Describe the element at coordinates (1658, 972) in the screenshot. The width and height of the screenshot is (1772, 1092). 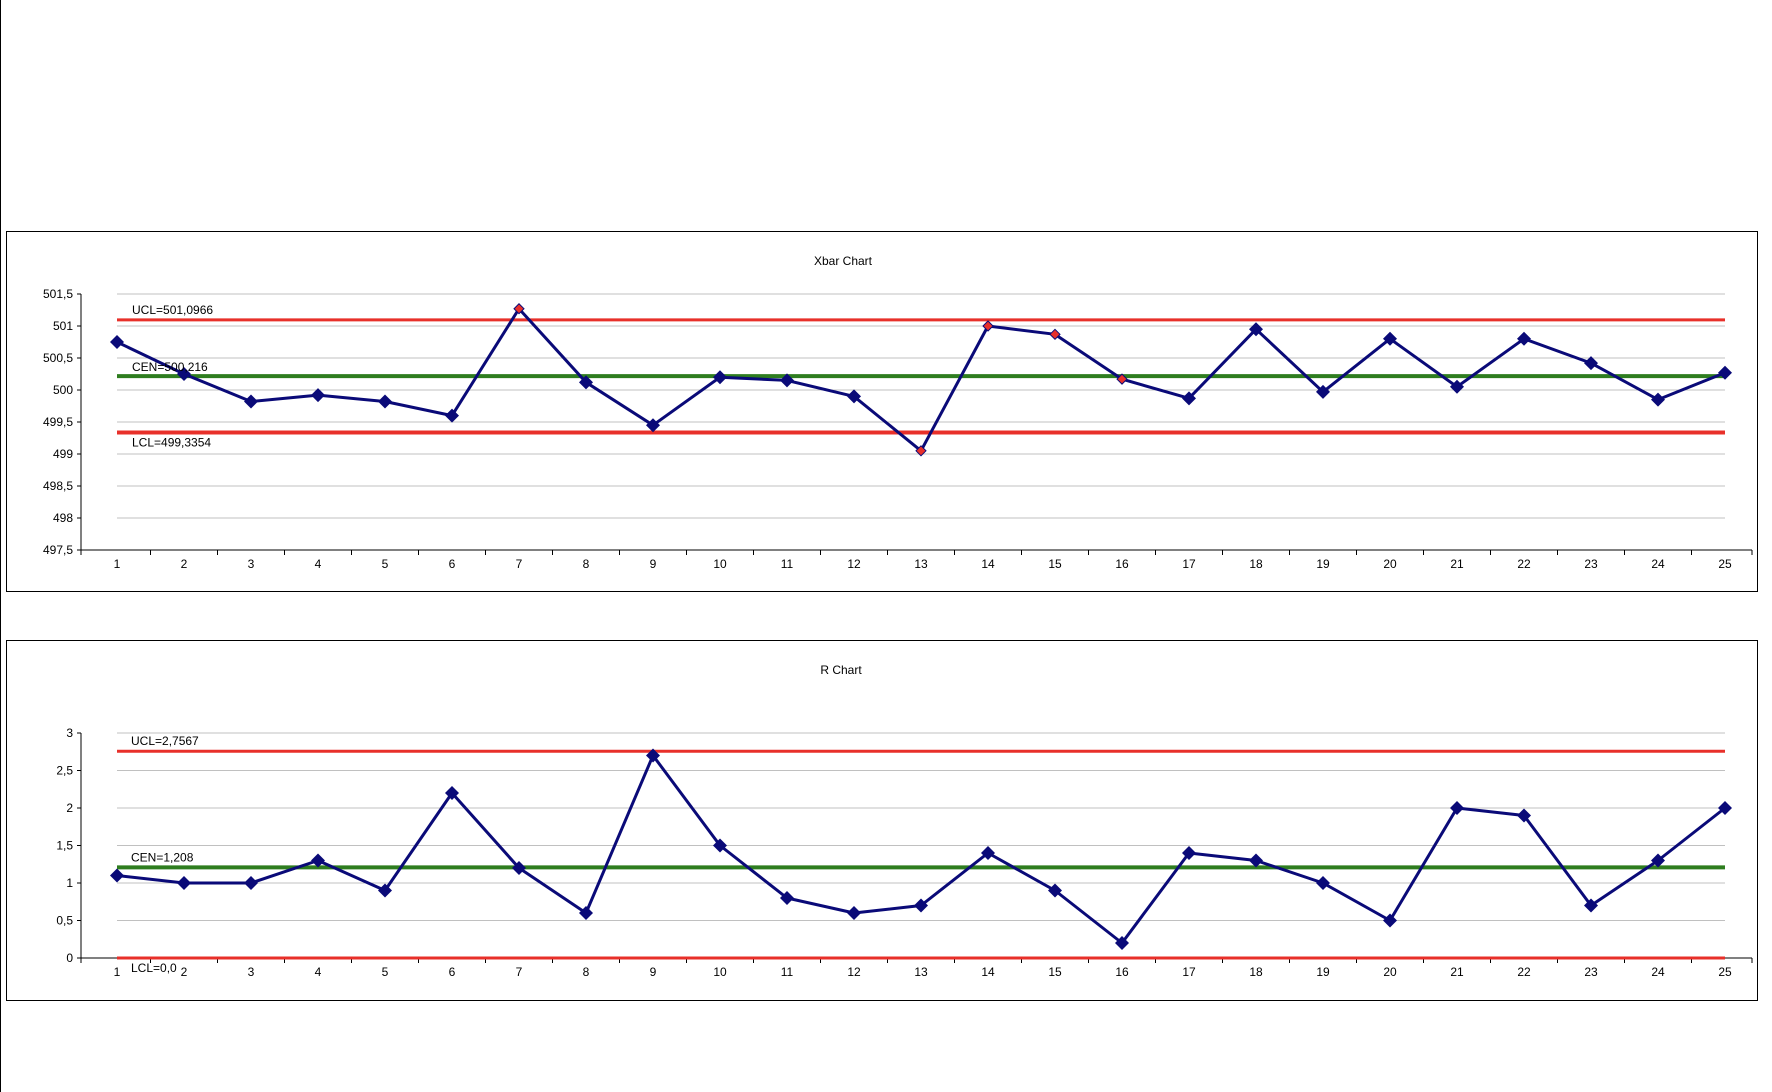
I see `r-x-tick-label: 24` at that location.